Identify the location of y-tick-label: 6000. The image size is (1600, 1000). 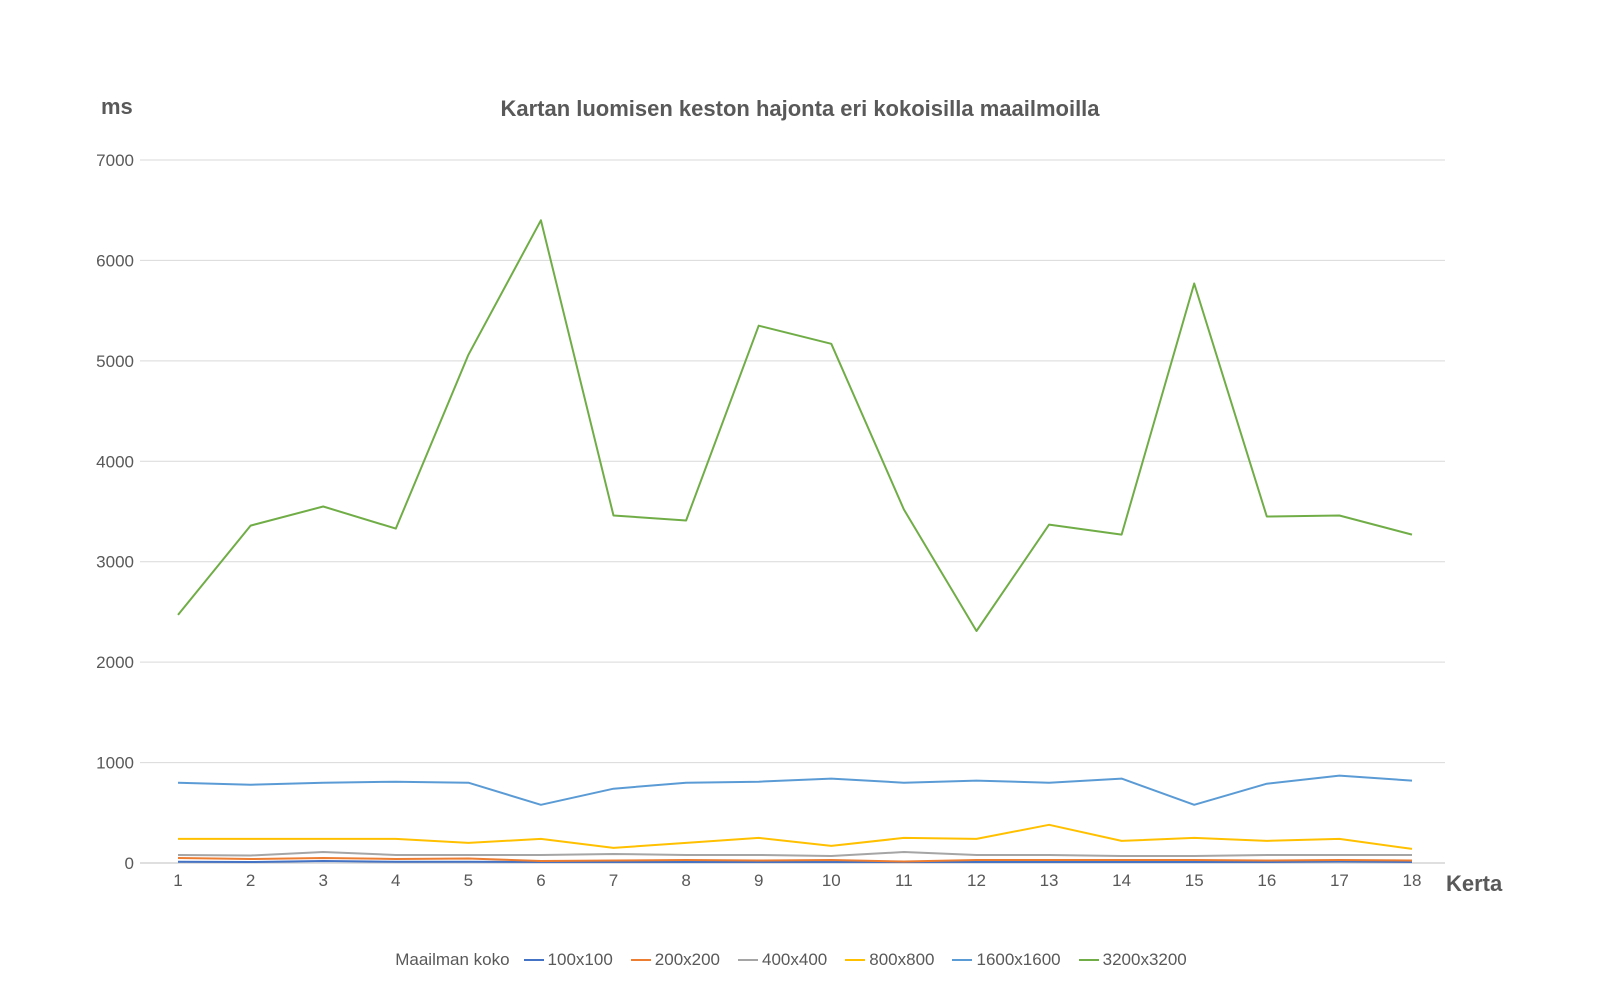
(115, 260).